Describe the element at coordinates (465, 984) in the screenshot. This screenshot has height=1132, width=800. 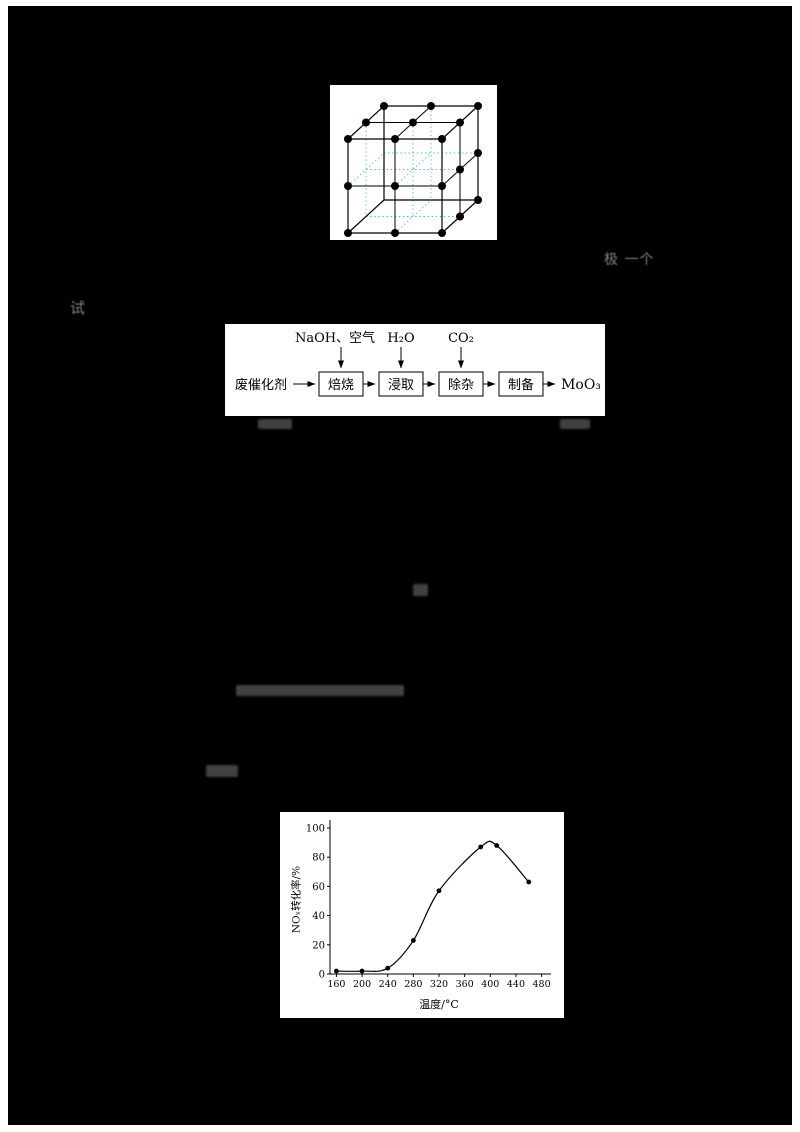
I see `svg-text: 360` at that location.